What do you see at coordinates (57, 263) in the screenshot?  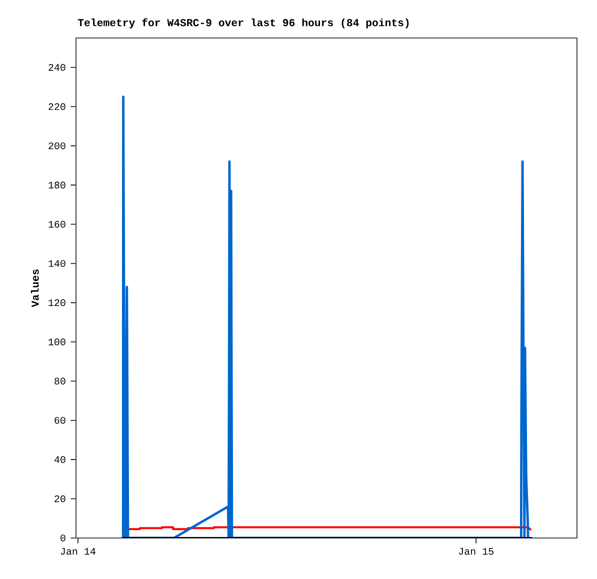 I see `y-tick-label: 140` at bounding box center [57, 263].